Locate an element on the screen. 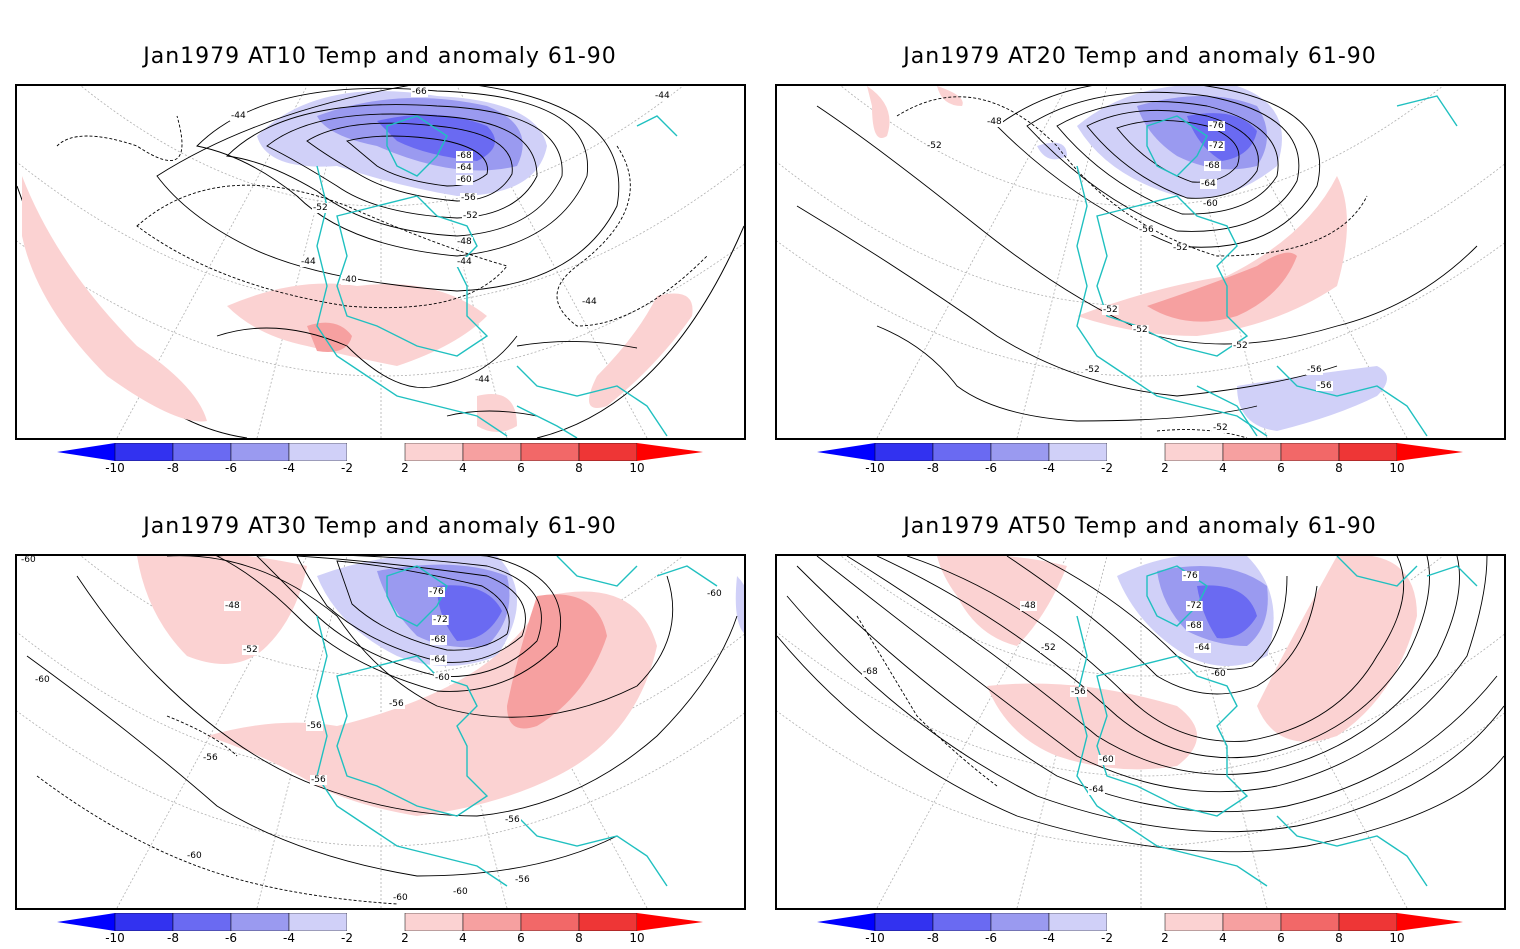 This screenshot has width=1520, height=949. colorbar-label: 4 is located at coordinates (463, 468).